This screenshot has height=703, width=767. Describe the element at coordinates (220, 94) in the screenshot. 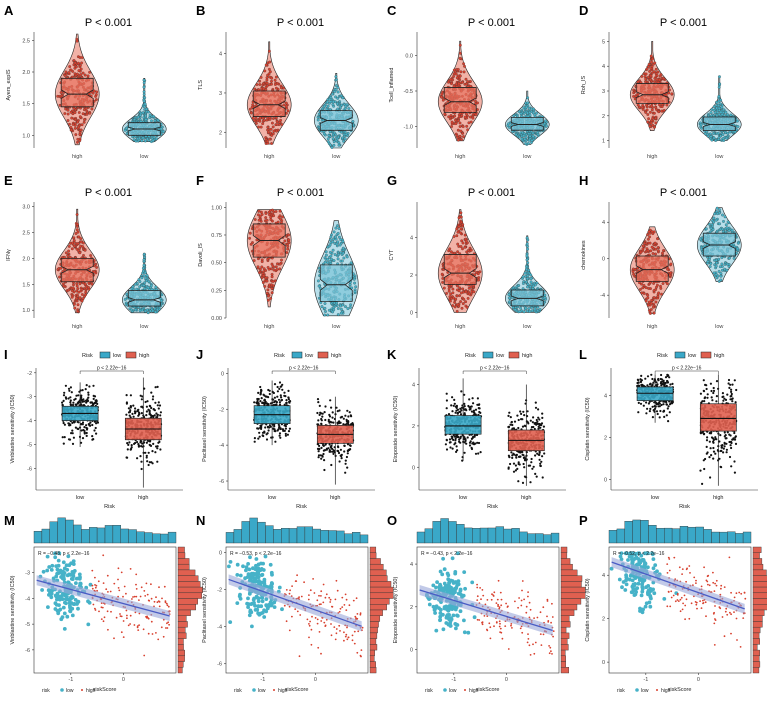

I see `y-tick-label: 3` at that location.